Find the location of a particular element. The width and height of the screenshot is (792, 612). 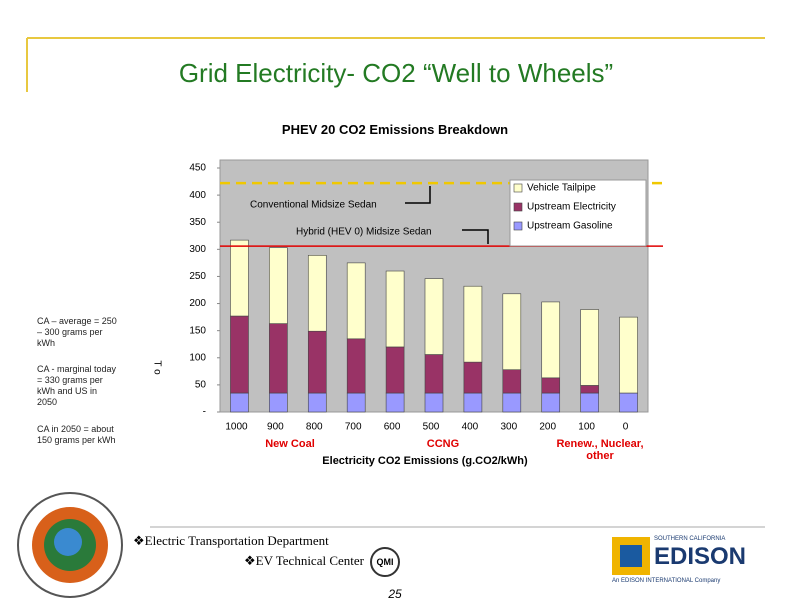

x-tick-label: 0 is located at coordinates (626, 427).